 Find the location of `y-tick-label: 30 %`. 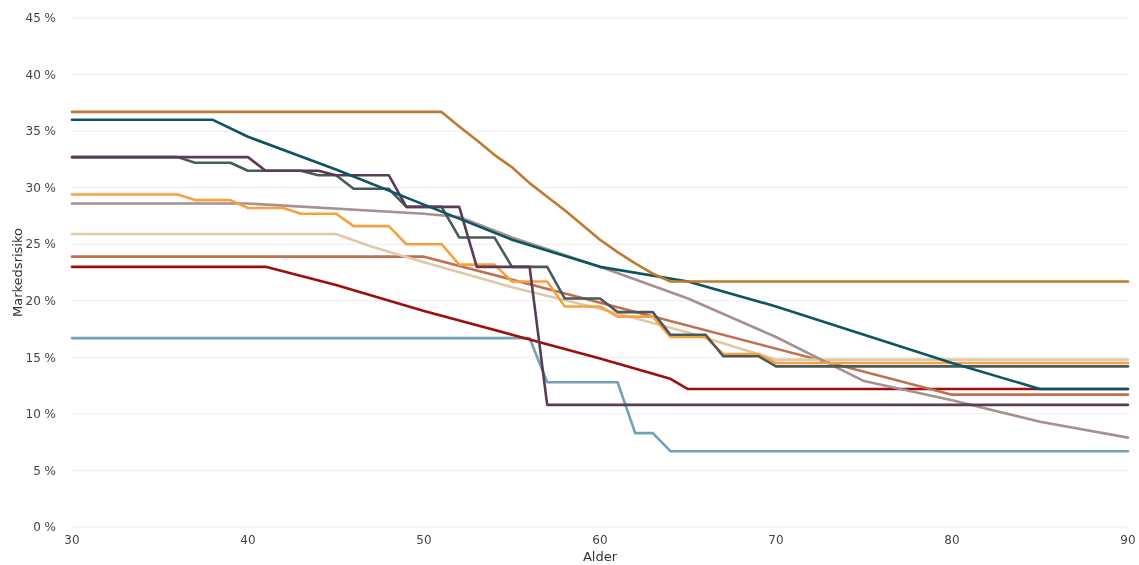

y-tick-label: 30 % is located at coordinates (40, 187).